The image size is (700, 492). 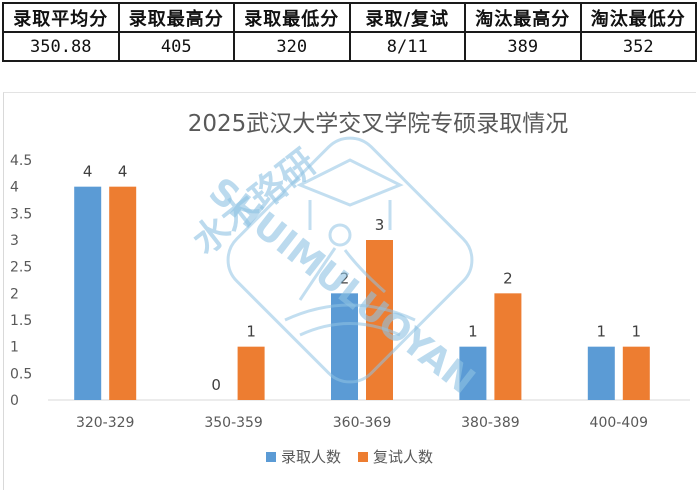 What do you see at coordinates (21, 161) in the screenshot?
I see `y-tick-label: 4.5` at bounding box center [21, 161].